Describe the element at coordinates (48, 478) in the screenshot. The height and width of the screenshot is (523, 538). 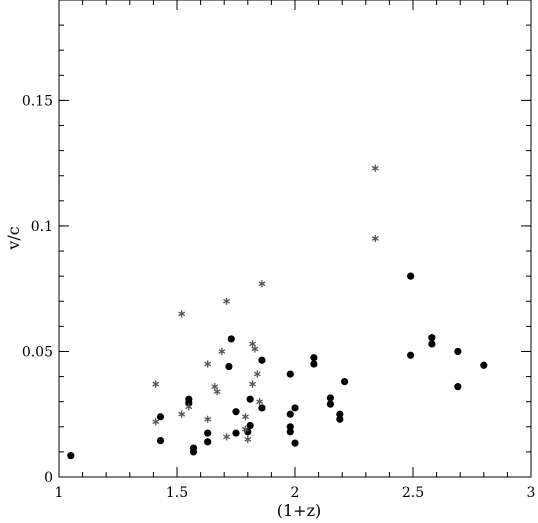
I see `y-tick-label: 0` at that location.